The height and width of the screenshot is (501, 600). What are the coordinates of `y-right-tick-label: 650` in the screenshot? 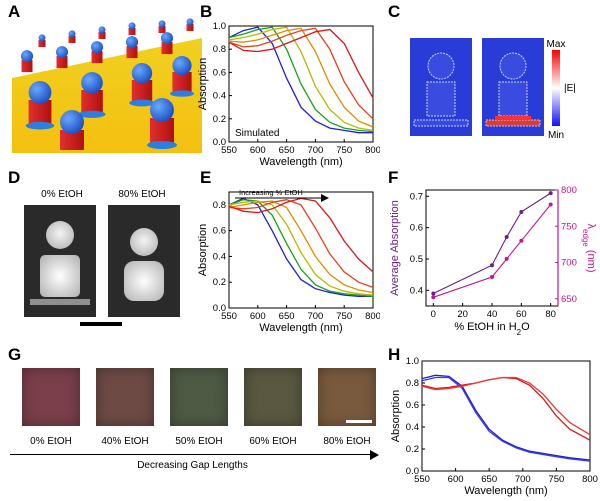 It's located at (569, 299).